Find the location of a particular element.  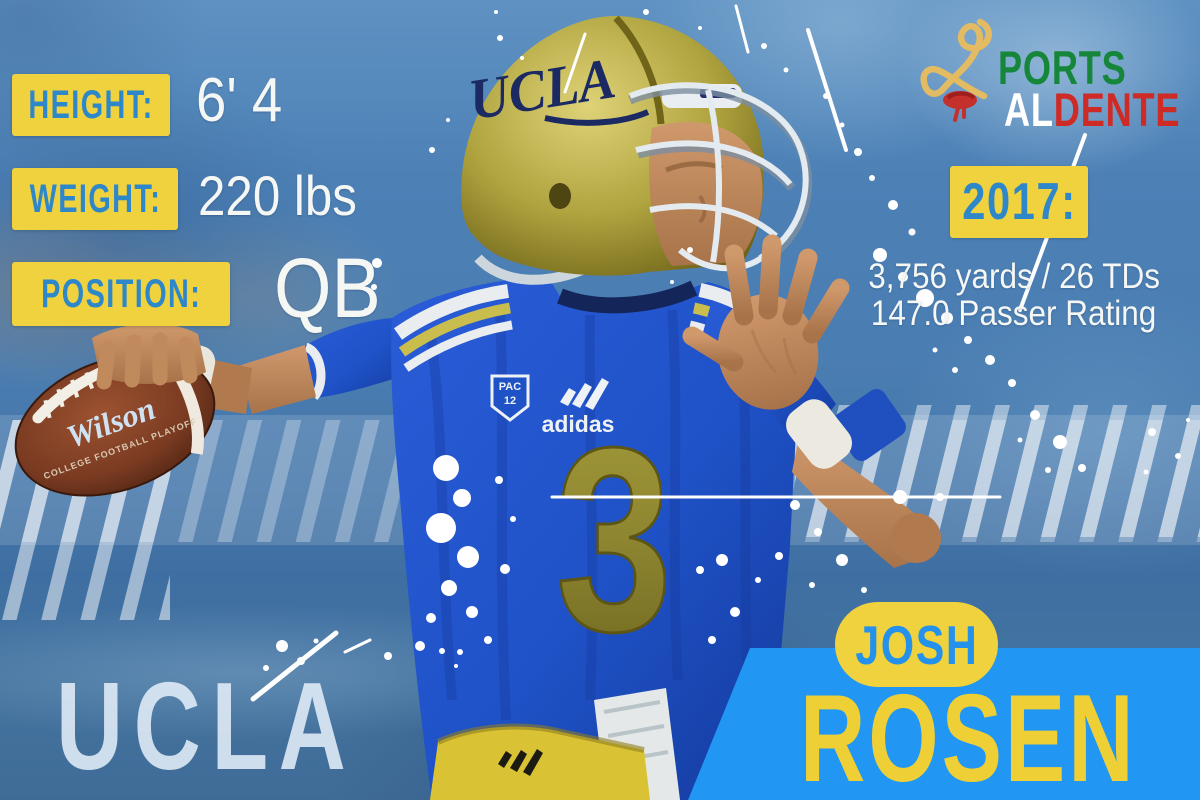

brand-logo: PORTS ALDENTE is located at coordinates (1055, 75).